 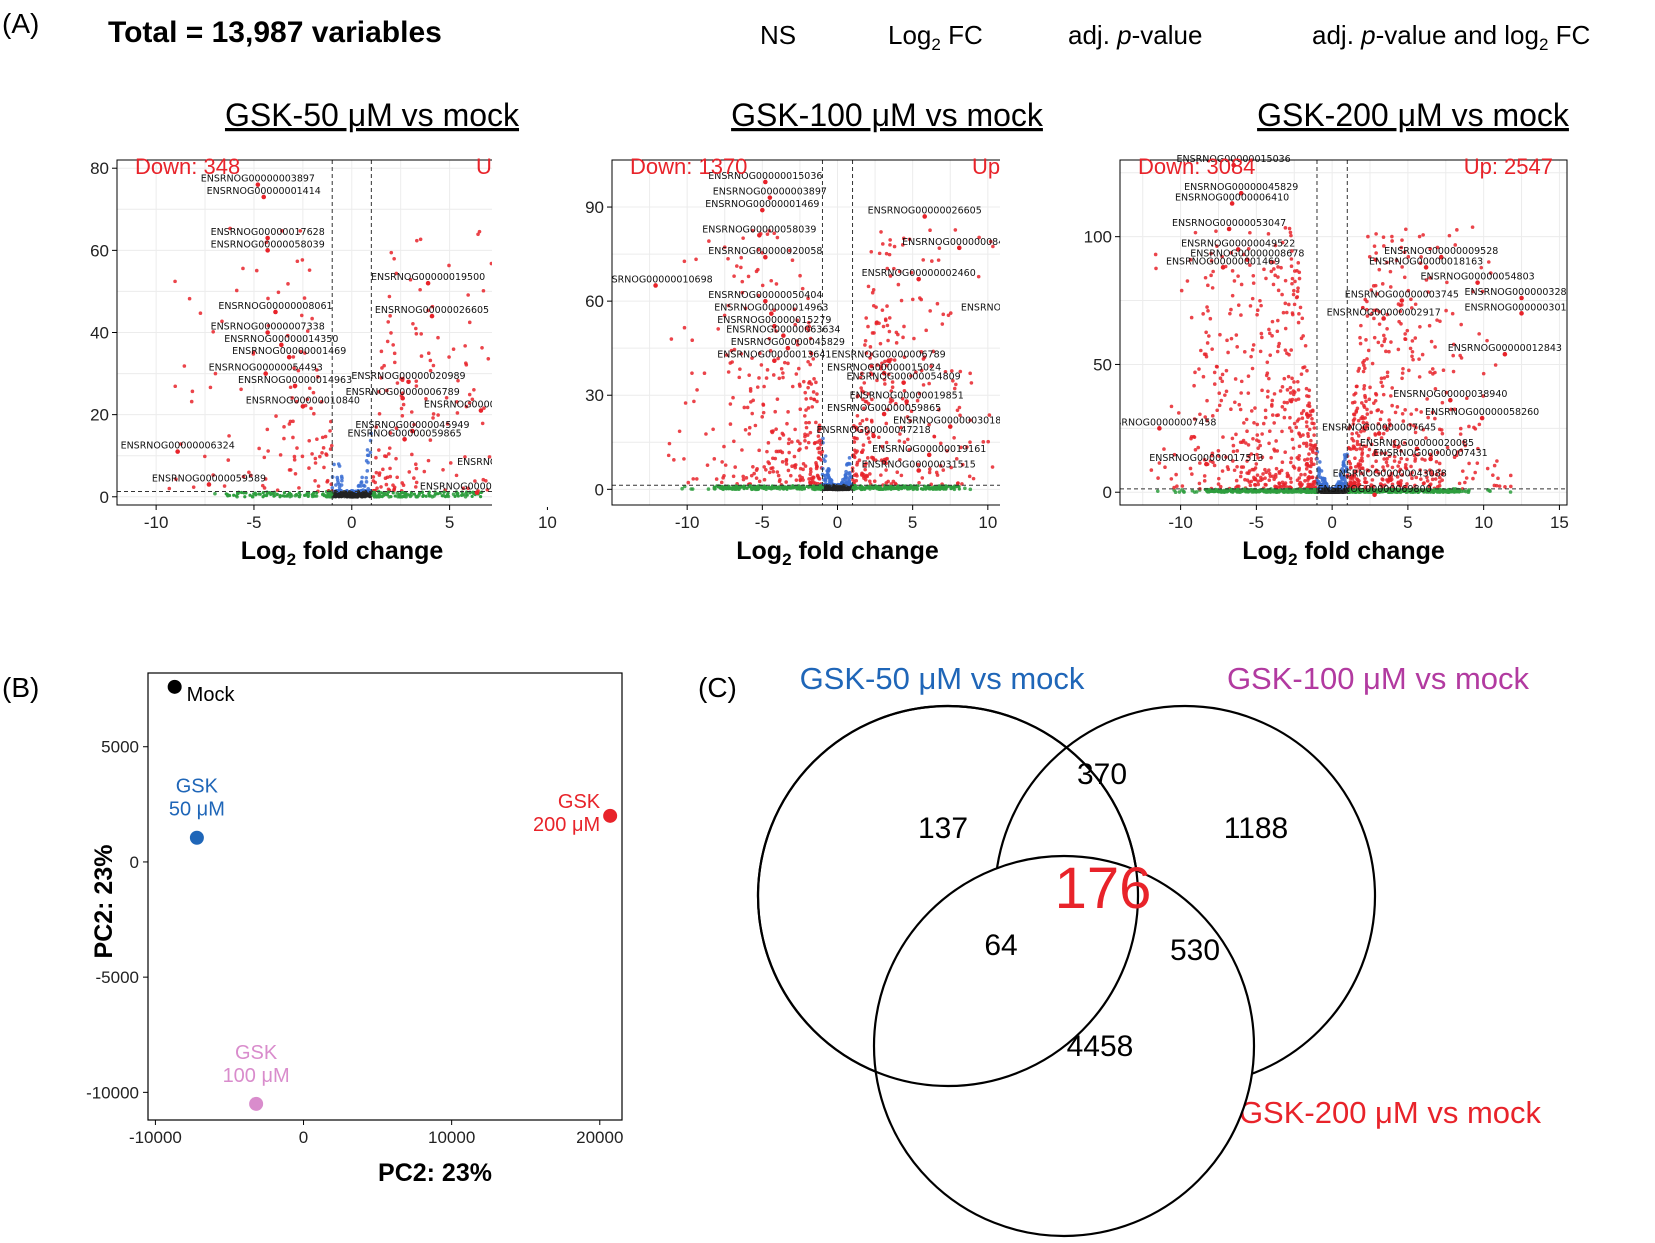 I want to click on volcano-2-ytick-label: 30, so click(x=594, y=395).